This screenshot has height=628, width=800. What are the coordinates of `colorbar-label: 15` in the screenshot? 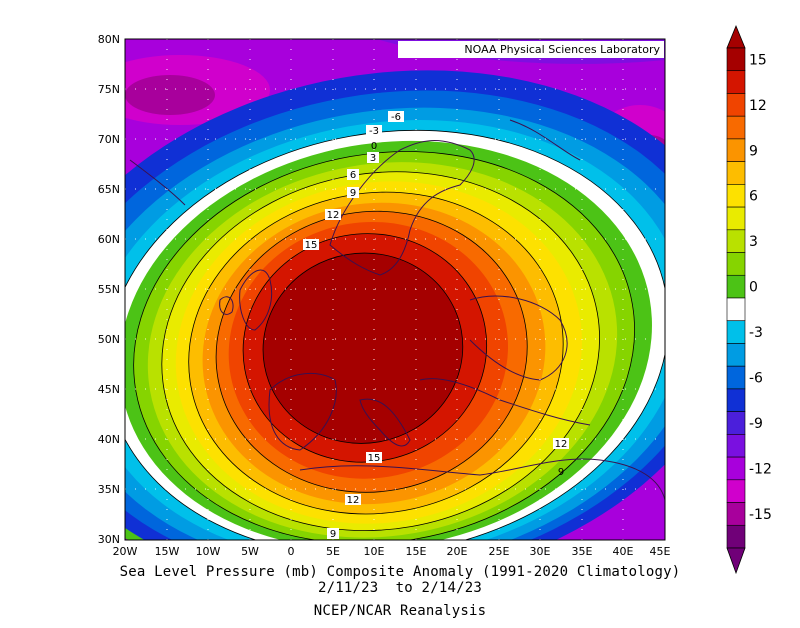 It's located at (758, 60).